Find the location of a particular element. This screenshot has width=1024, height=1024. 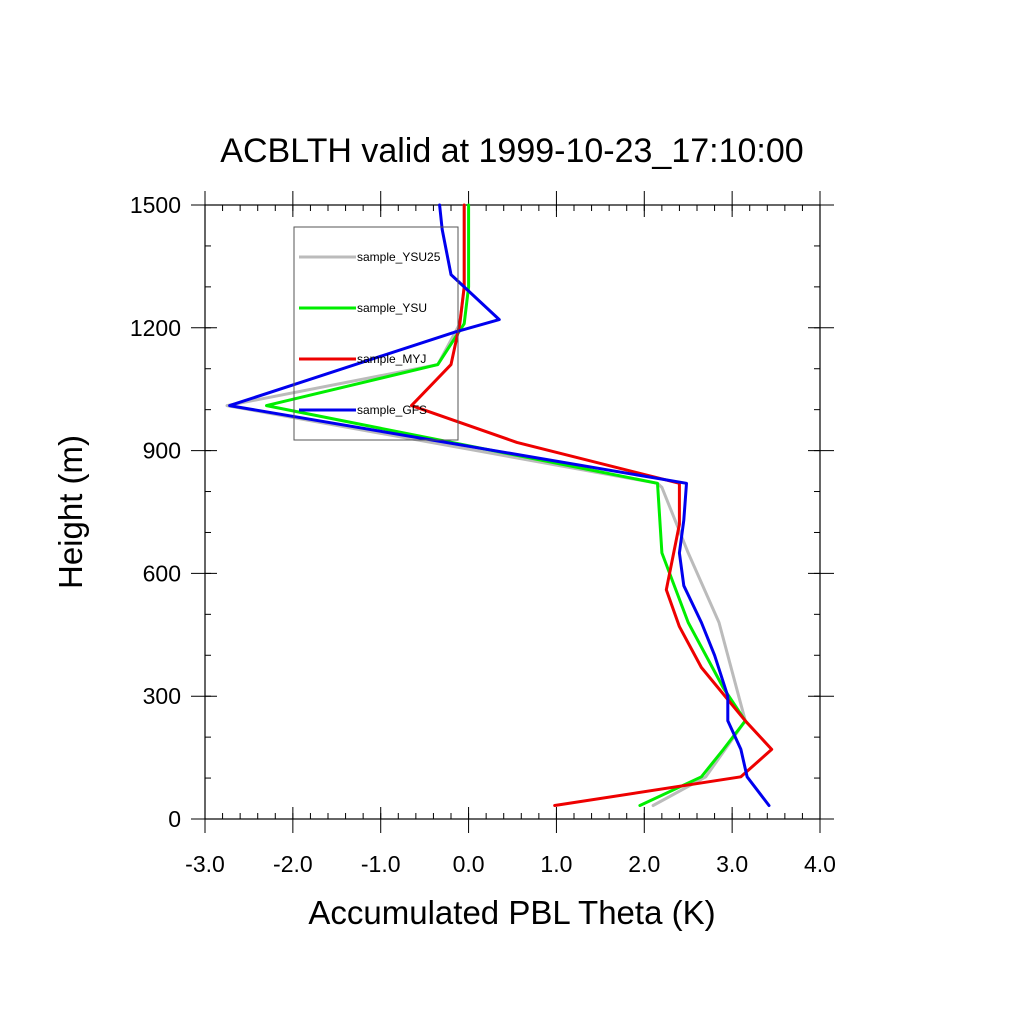

y-tick-label: 900 is located at coordinates (162, 451).